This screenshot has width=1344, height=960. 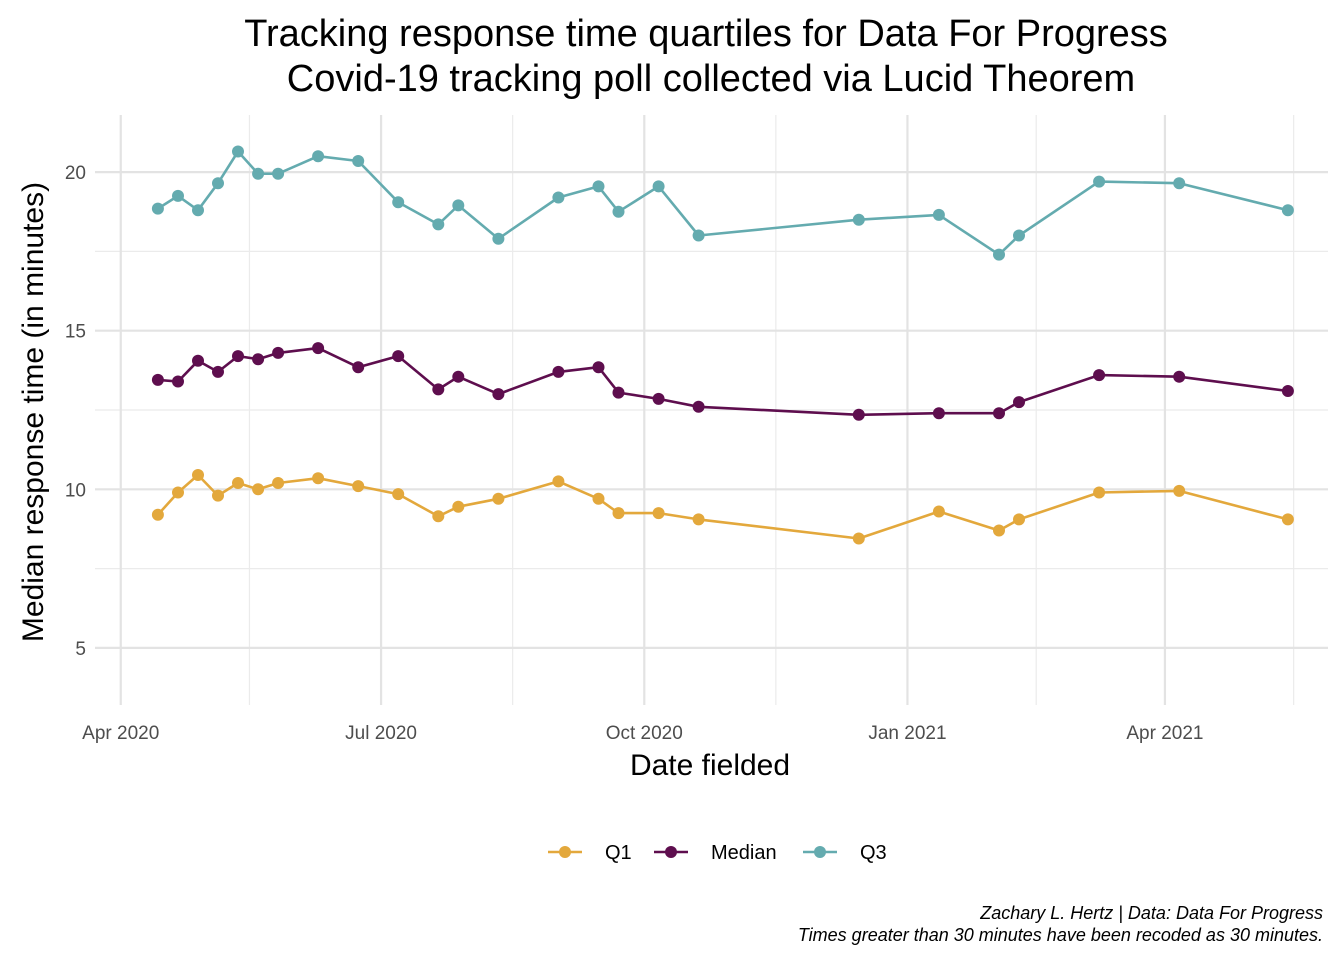 I want to click on y-tick-label: 20, so click(x=75, y=173).